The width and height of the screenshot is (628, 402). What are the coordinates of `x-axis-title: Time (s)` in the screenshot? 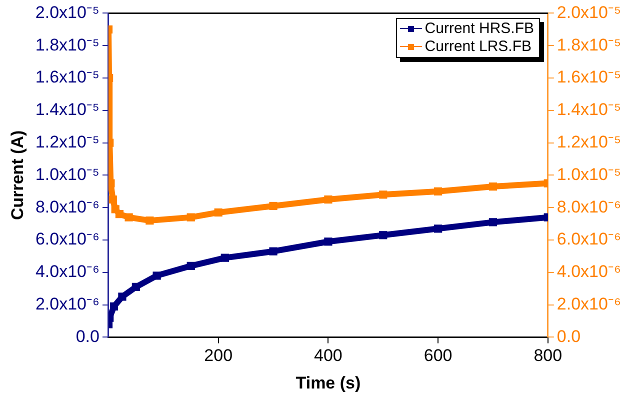 It's located at (328, 382).